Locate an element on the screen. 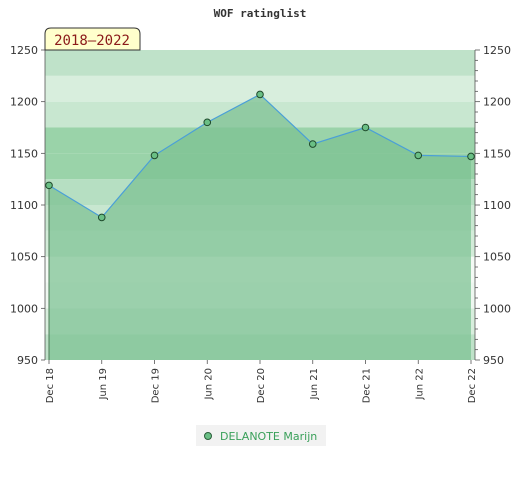 The width and height of the screenshot is (520, 480). period-label-box: 2018–2022 is located at coordinates (92, 39).